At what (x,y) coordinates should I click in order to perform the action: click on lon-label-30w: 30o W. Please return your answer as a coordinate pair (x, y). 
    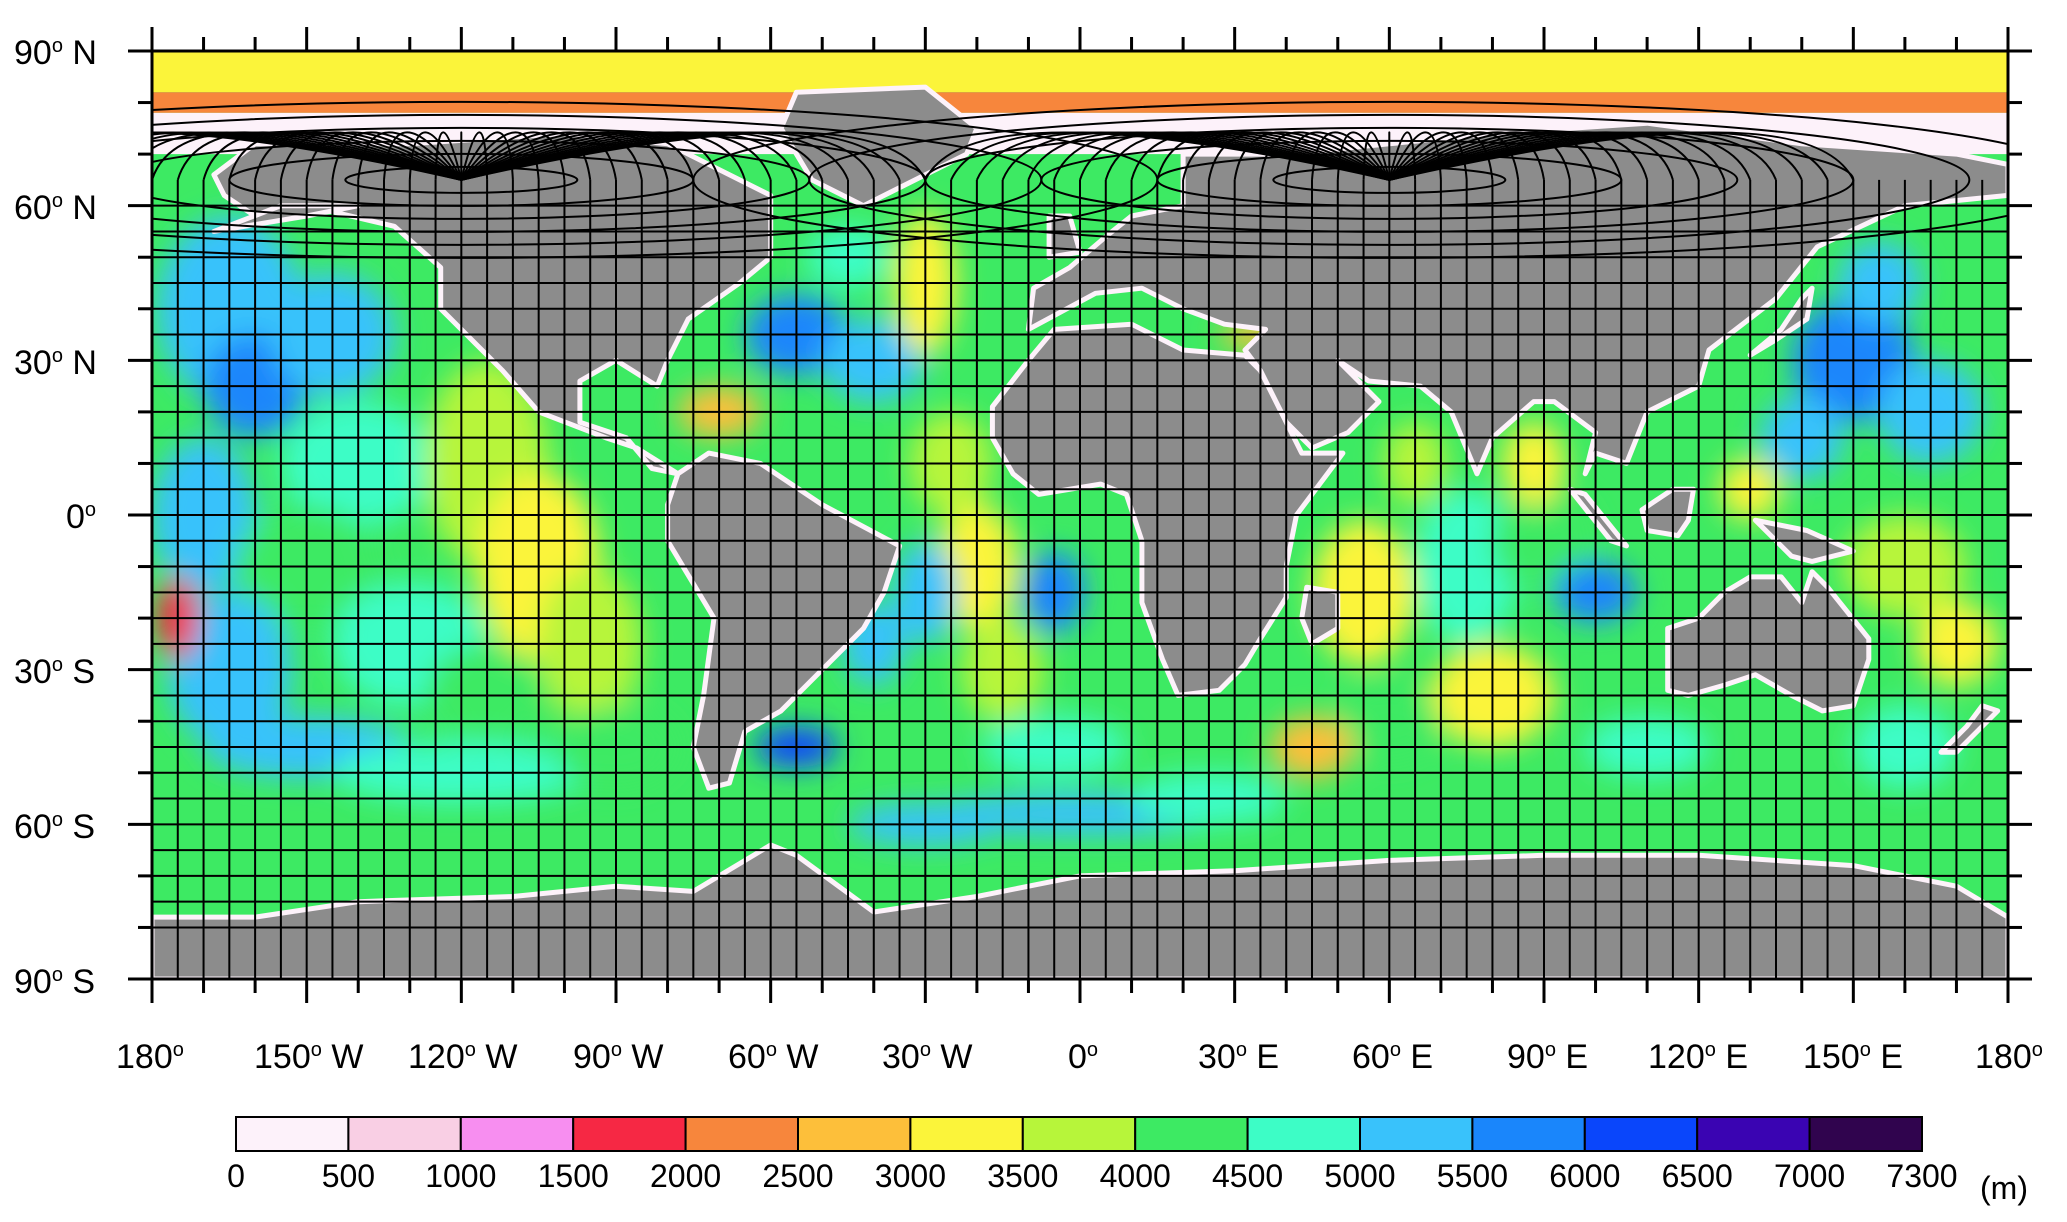
    Looking at the image, I should click on (927, 1057).